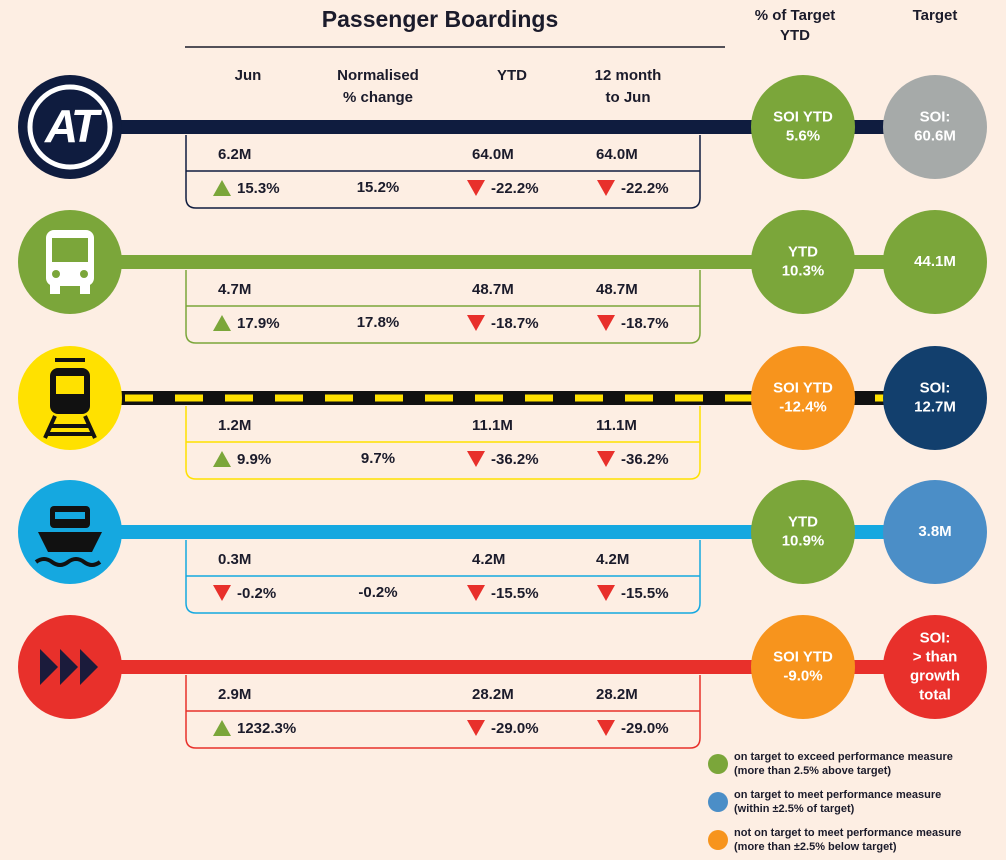 This screenshot has width=1006, height=860. I want to click on legend-text: on target to exceed performance measure, so click(843, 757).